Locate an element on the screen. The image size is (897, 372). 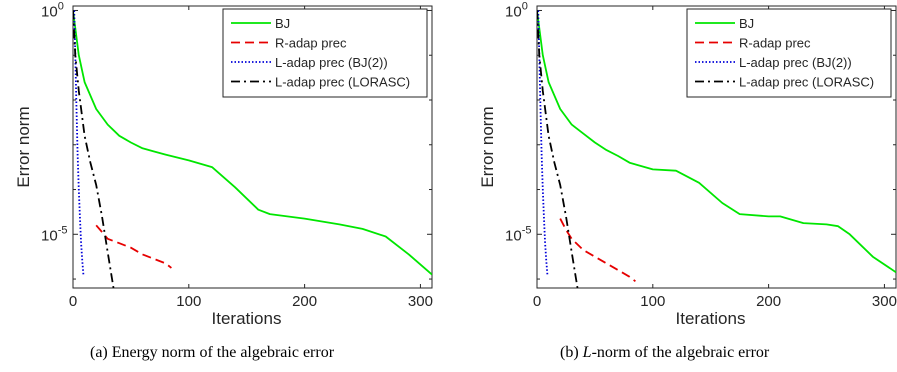
caption-a: (a) Energy norm of the algebraic error is located at coordinates (212, 353).